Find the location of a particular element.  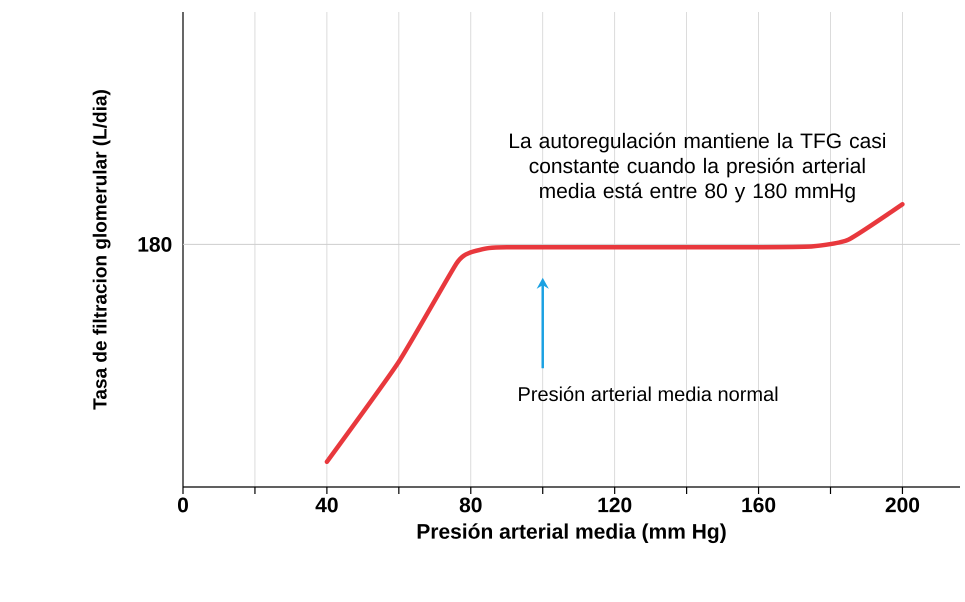

text: La autoregulación mantiene la TFG casi constante cuando la presión arterial media está entre 80 y 180 mmHg is located at coordinates (698, 167).